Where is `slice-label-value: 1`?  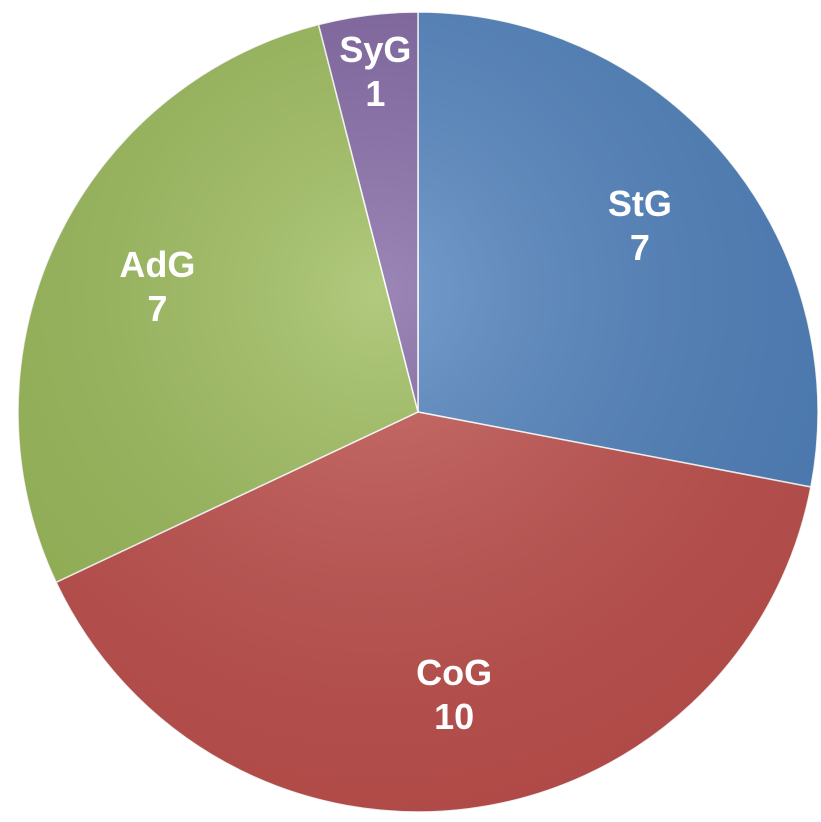 slice-label-value: 1 is located at coordinates (375, 93).